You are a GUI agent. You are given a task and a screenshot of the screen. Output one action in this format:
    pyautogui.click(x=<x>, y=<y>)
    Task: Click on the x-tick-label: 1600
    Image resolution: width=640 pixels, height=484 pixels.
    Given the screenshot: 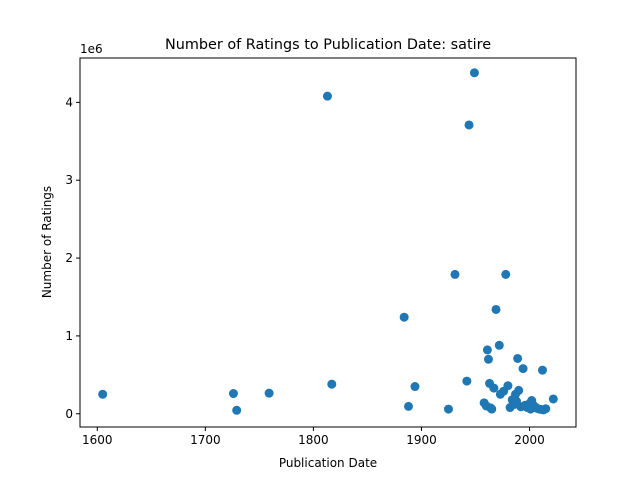 What is the action you would take?
    pyautogui.click(x=97, y=440)
    